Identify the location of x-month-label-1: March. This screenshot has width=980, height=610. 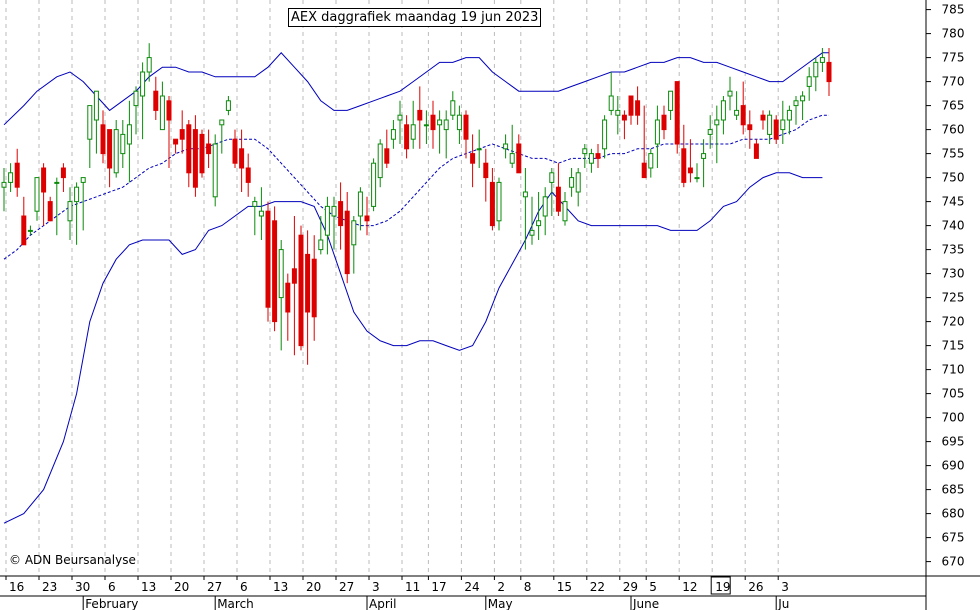
(235, 603).